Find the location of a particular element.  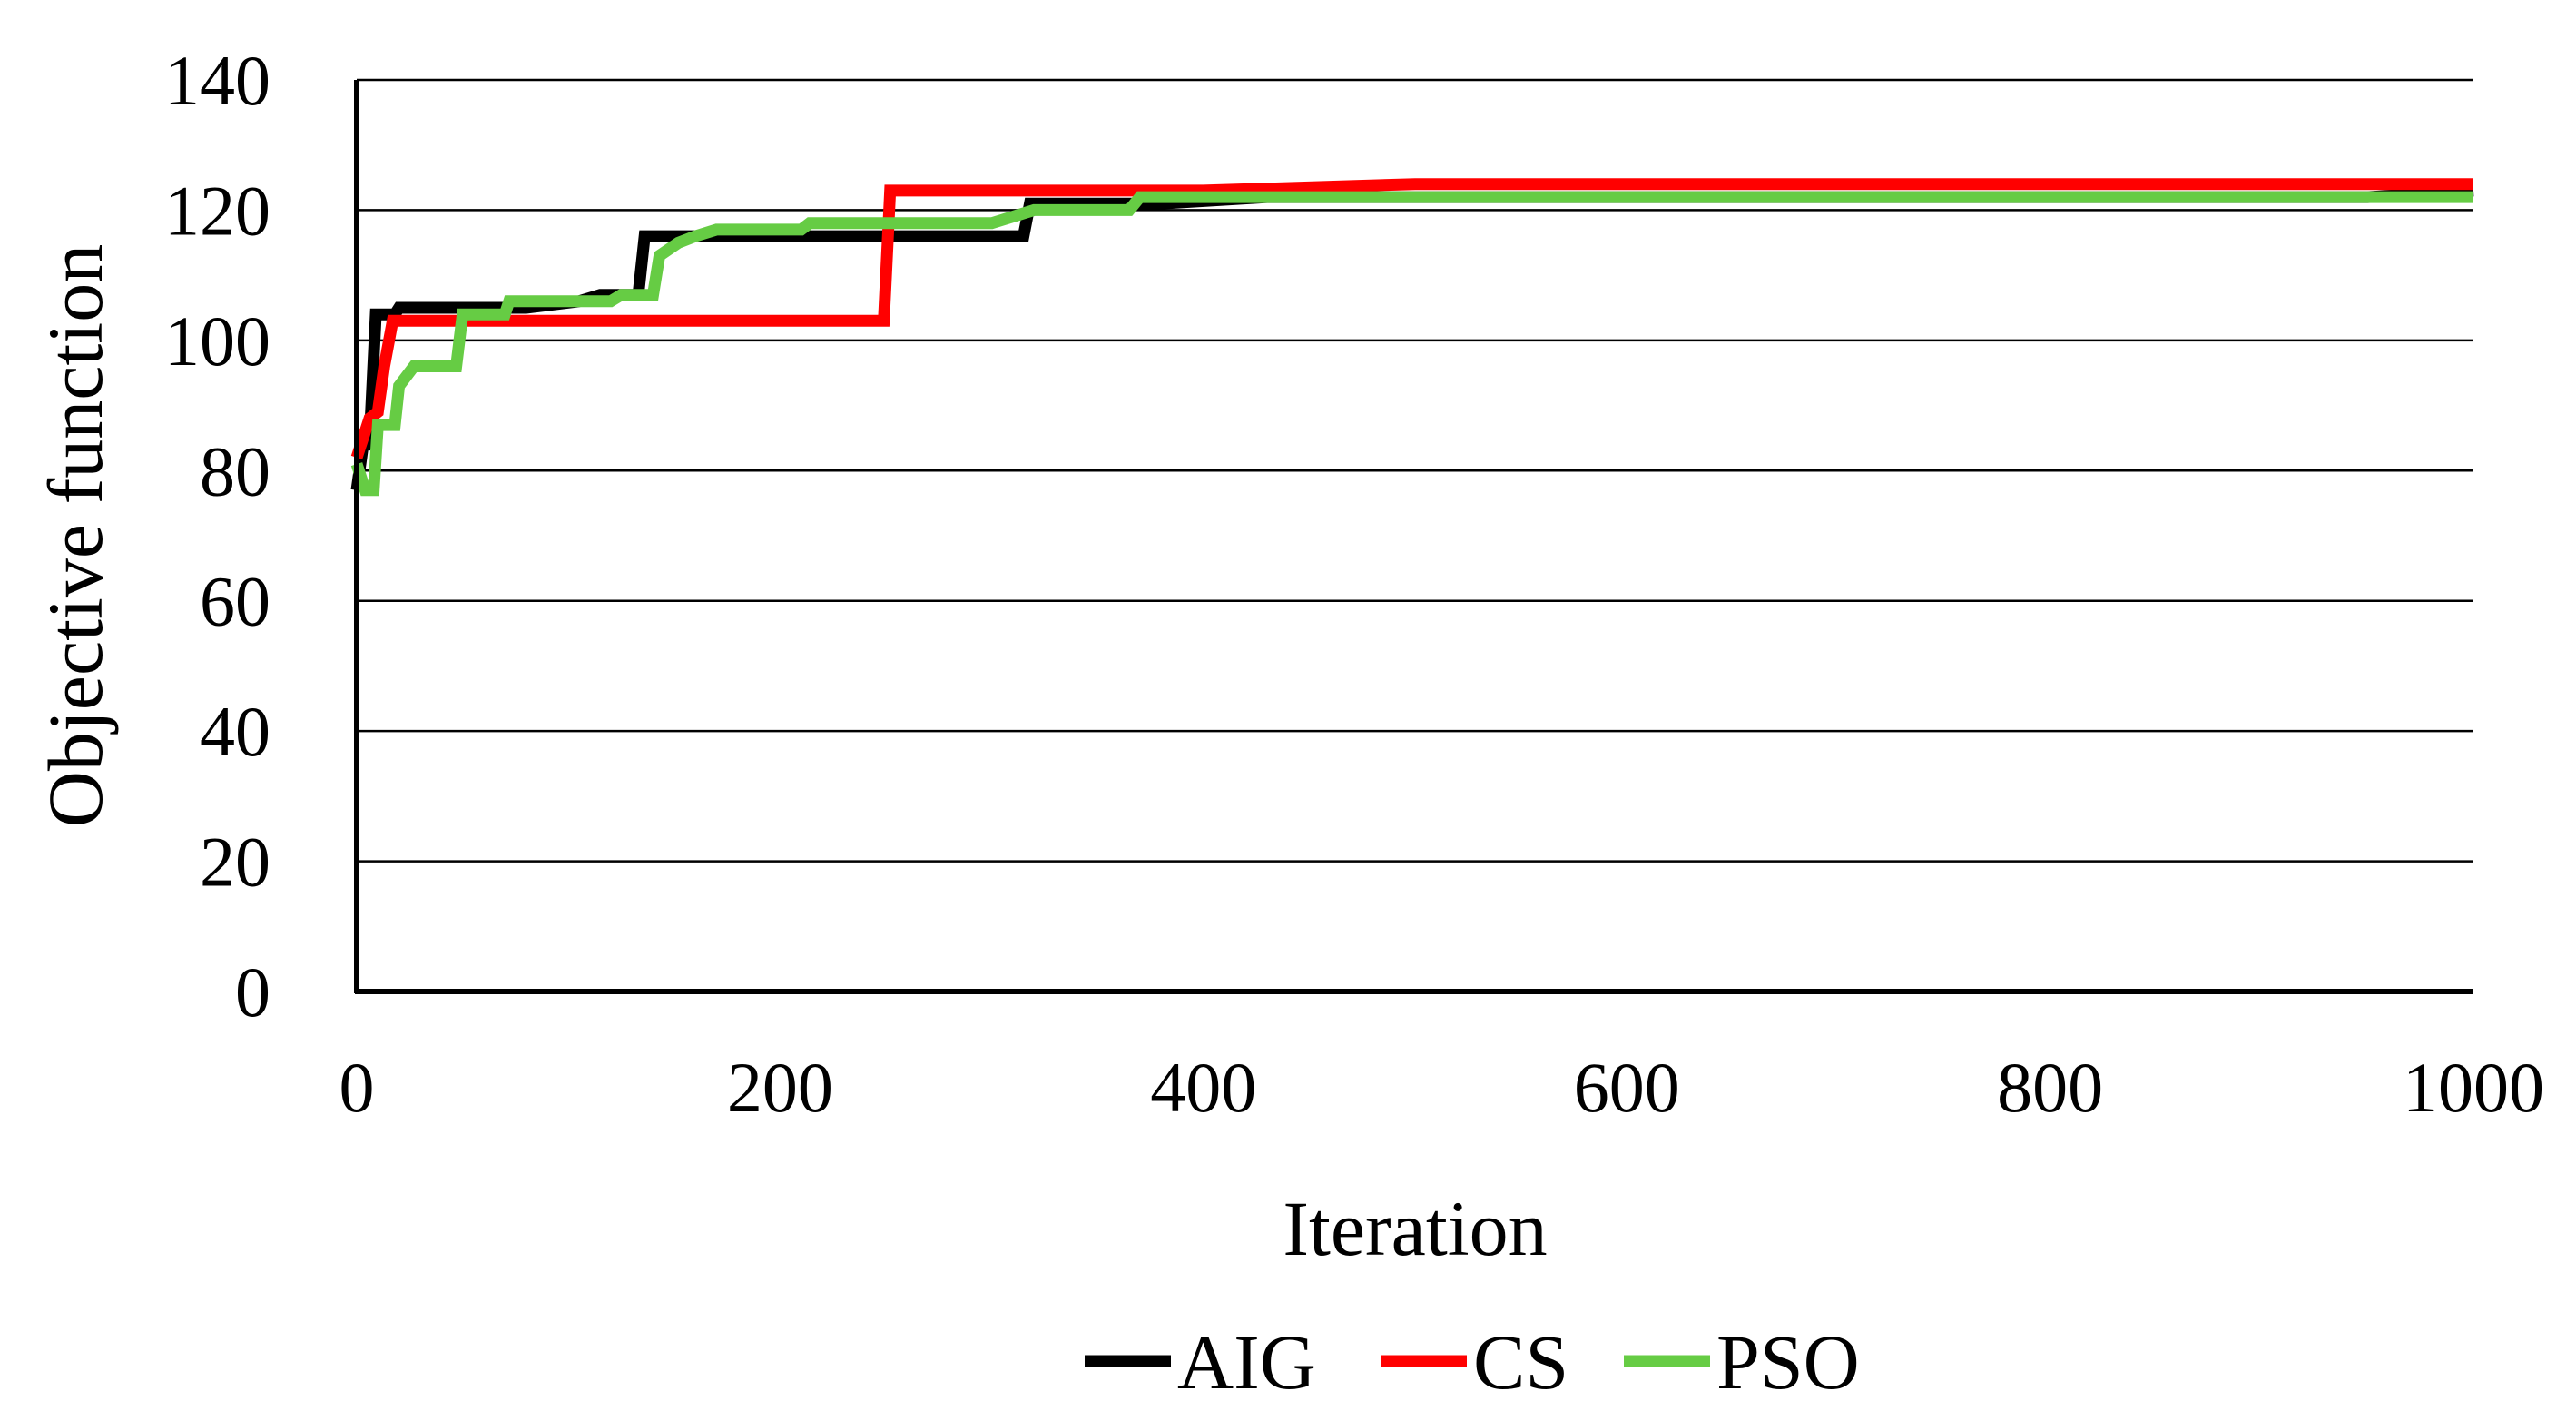

y-tick-label: 40 is located at coordinates (235, 731).